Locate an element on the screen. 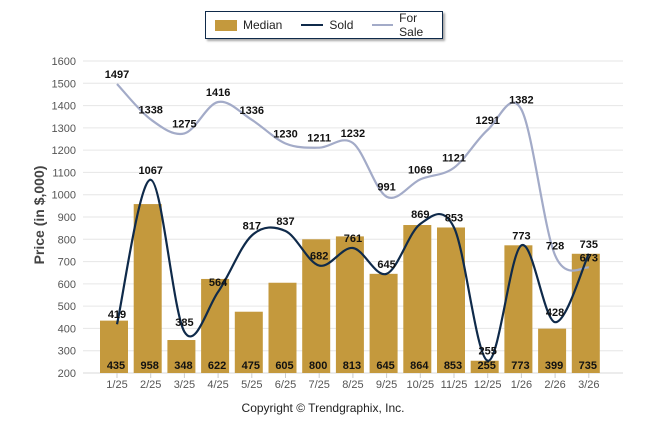 This screenshot has width=646, height=434. sold-value-label: 1067 is located at coordinates (150, 171).